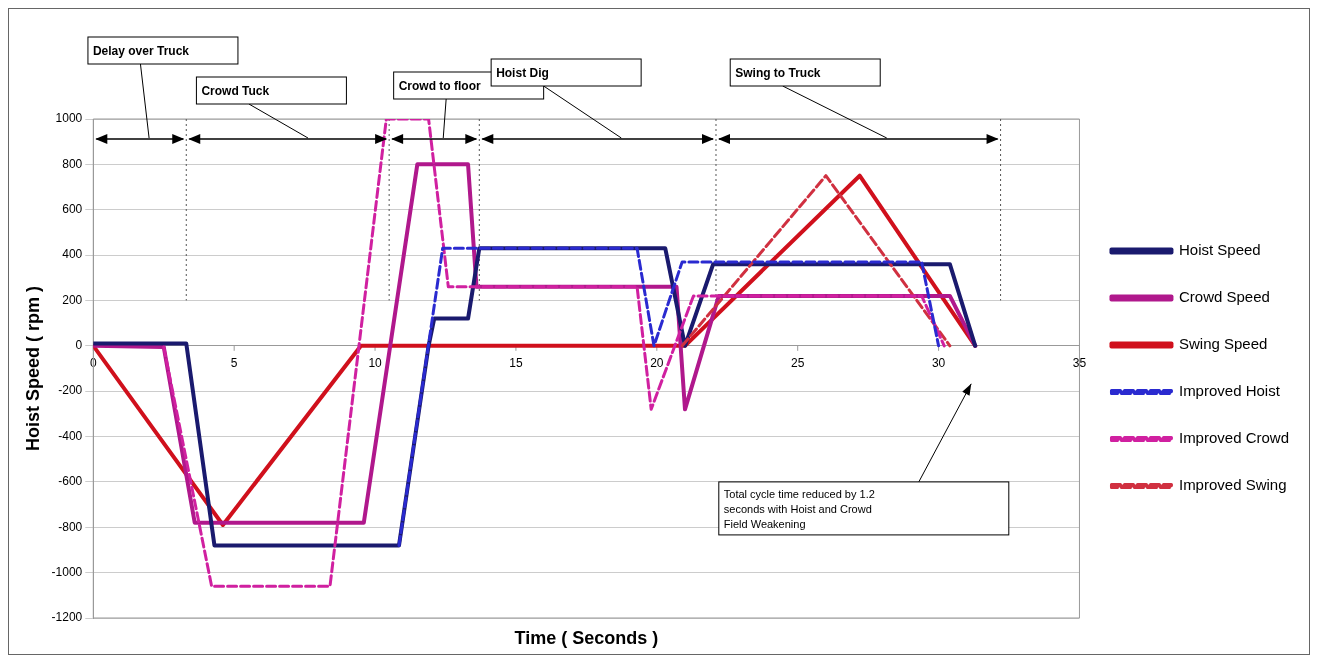 This screenshot has width=1322, height=669. What do you see at coordinates (70, 481) in the screenshot?
I see `y-tick-label: -600` at bounding box center [70, 481].